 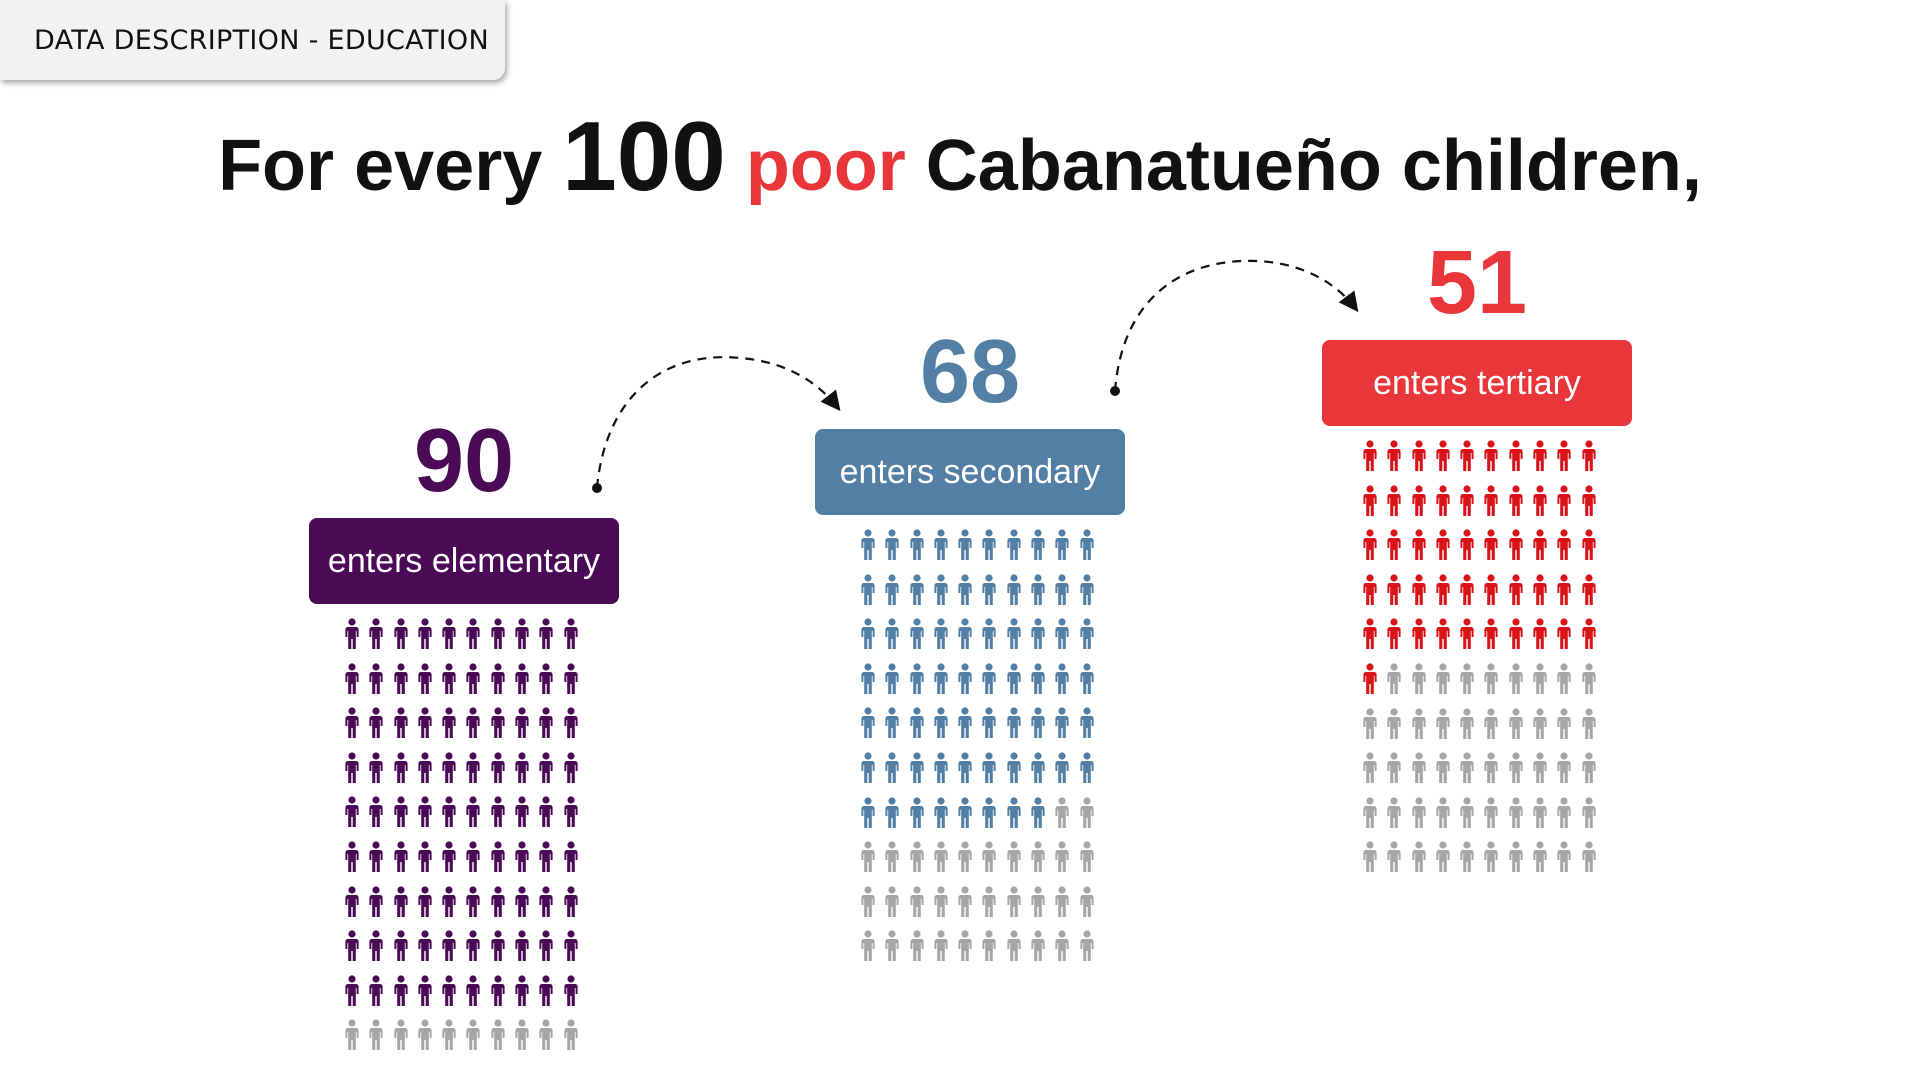 What do you see at coordinates (716, 424) in the screenshot?
I see `arrow-elementary-to-secondary` at bounding box center [716, 424].